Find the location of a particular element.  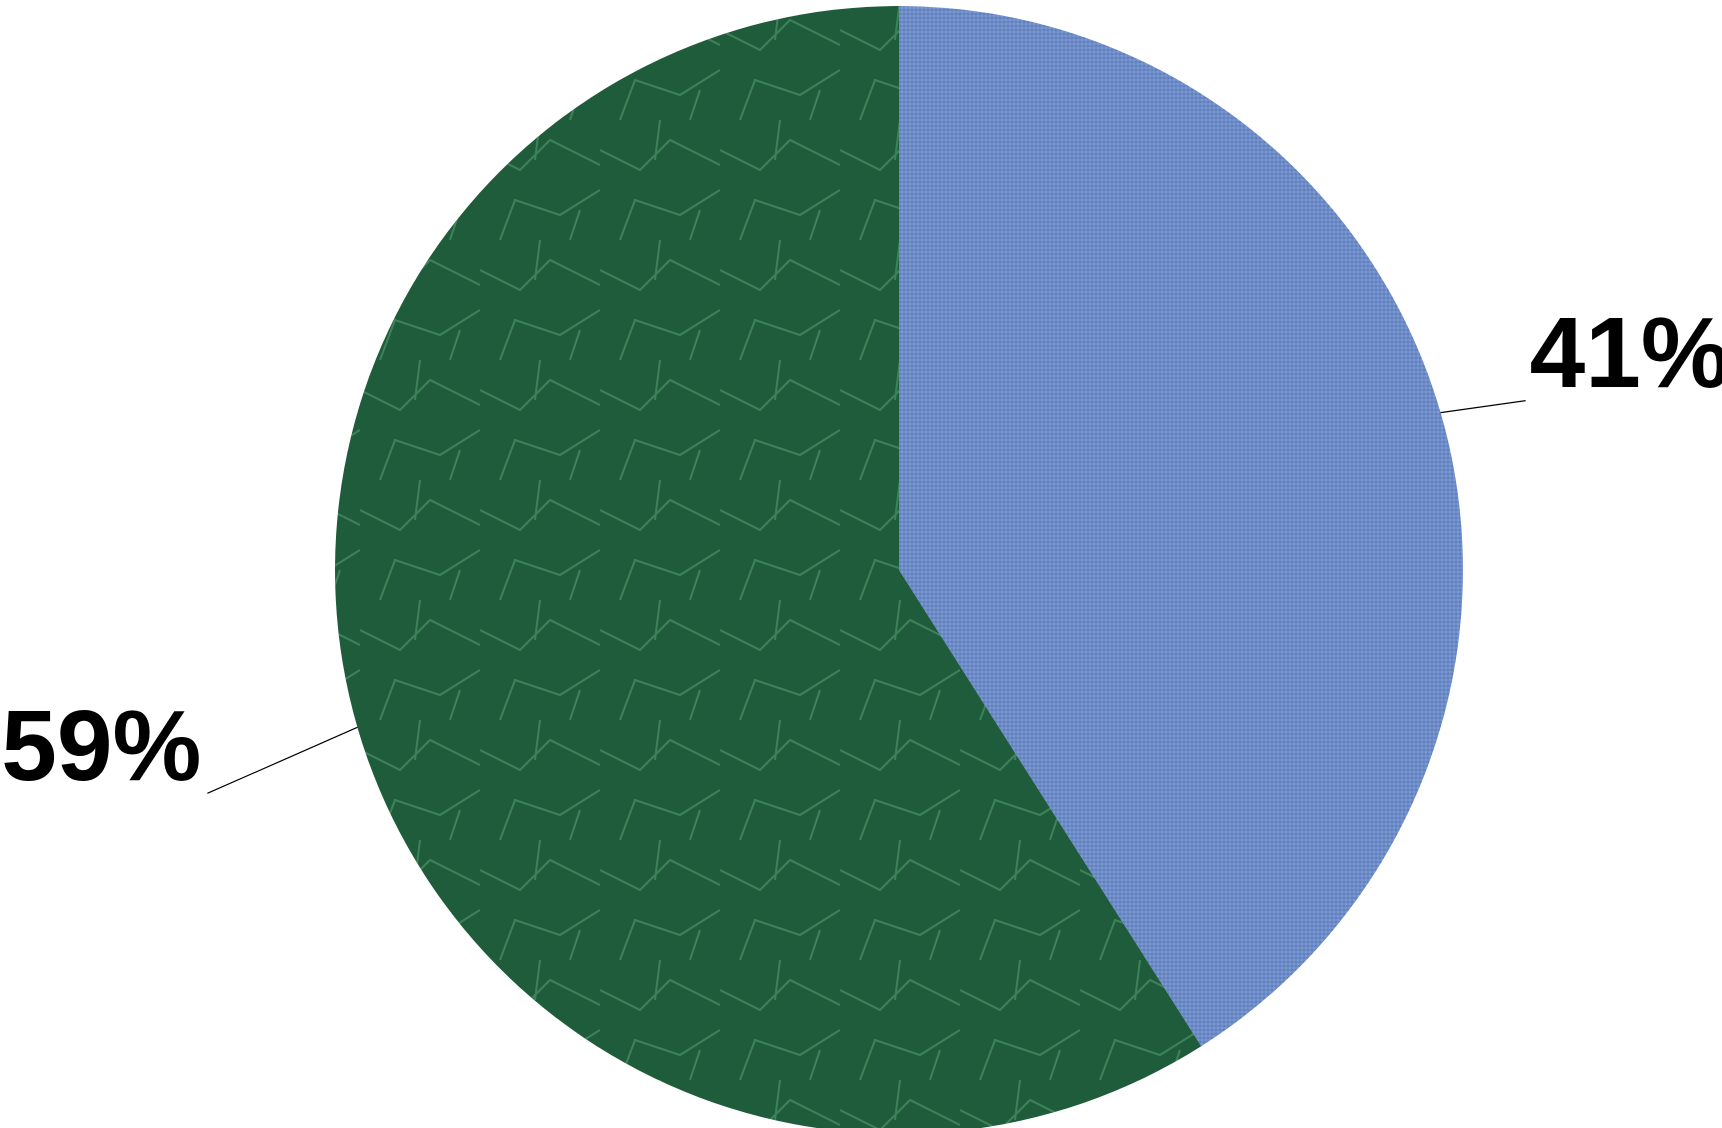

data-label: 41% is located at coordinates (1626, 353).